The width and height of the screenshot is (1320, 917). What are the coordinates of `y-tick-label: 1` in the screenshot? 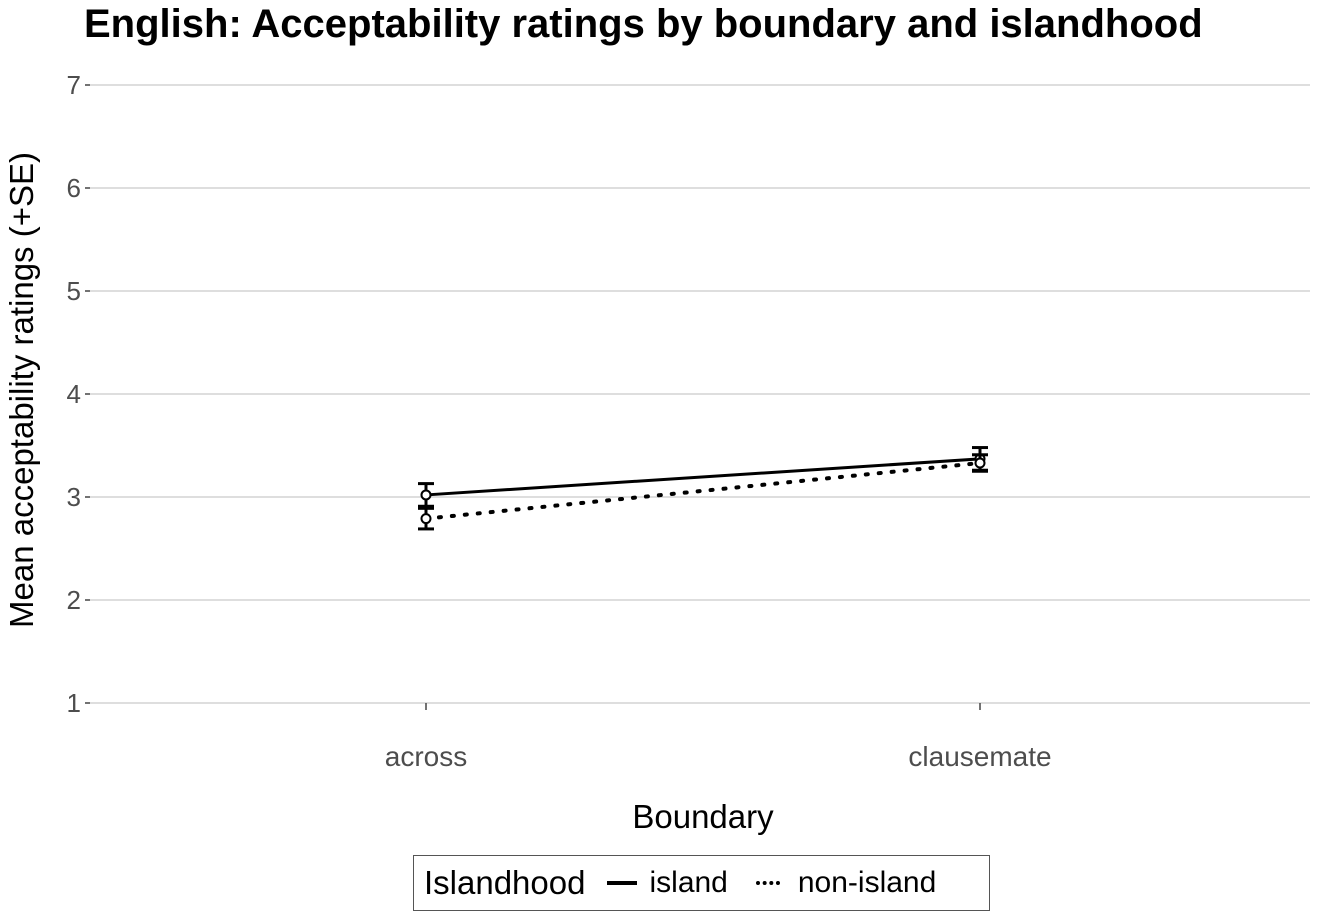 It's located at (74, 703).